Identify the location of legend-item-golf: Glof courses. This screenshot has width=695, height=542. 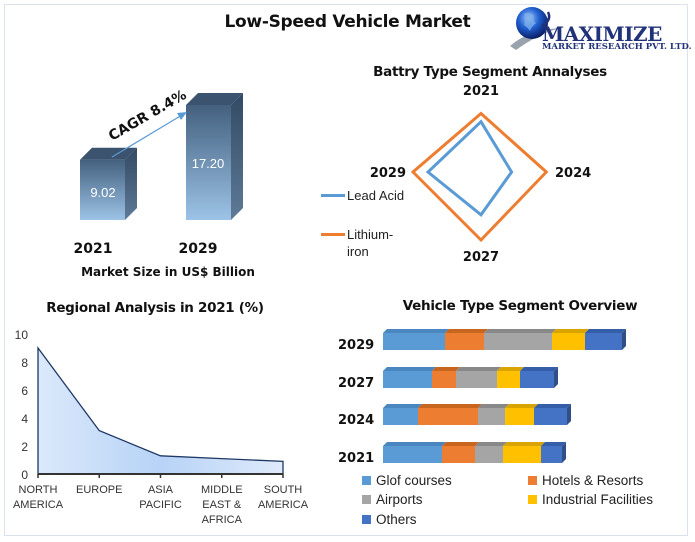
(407, 480).